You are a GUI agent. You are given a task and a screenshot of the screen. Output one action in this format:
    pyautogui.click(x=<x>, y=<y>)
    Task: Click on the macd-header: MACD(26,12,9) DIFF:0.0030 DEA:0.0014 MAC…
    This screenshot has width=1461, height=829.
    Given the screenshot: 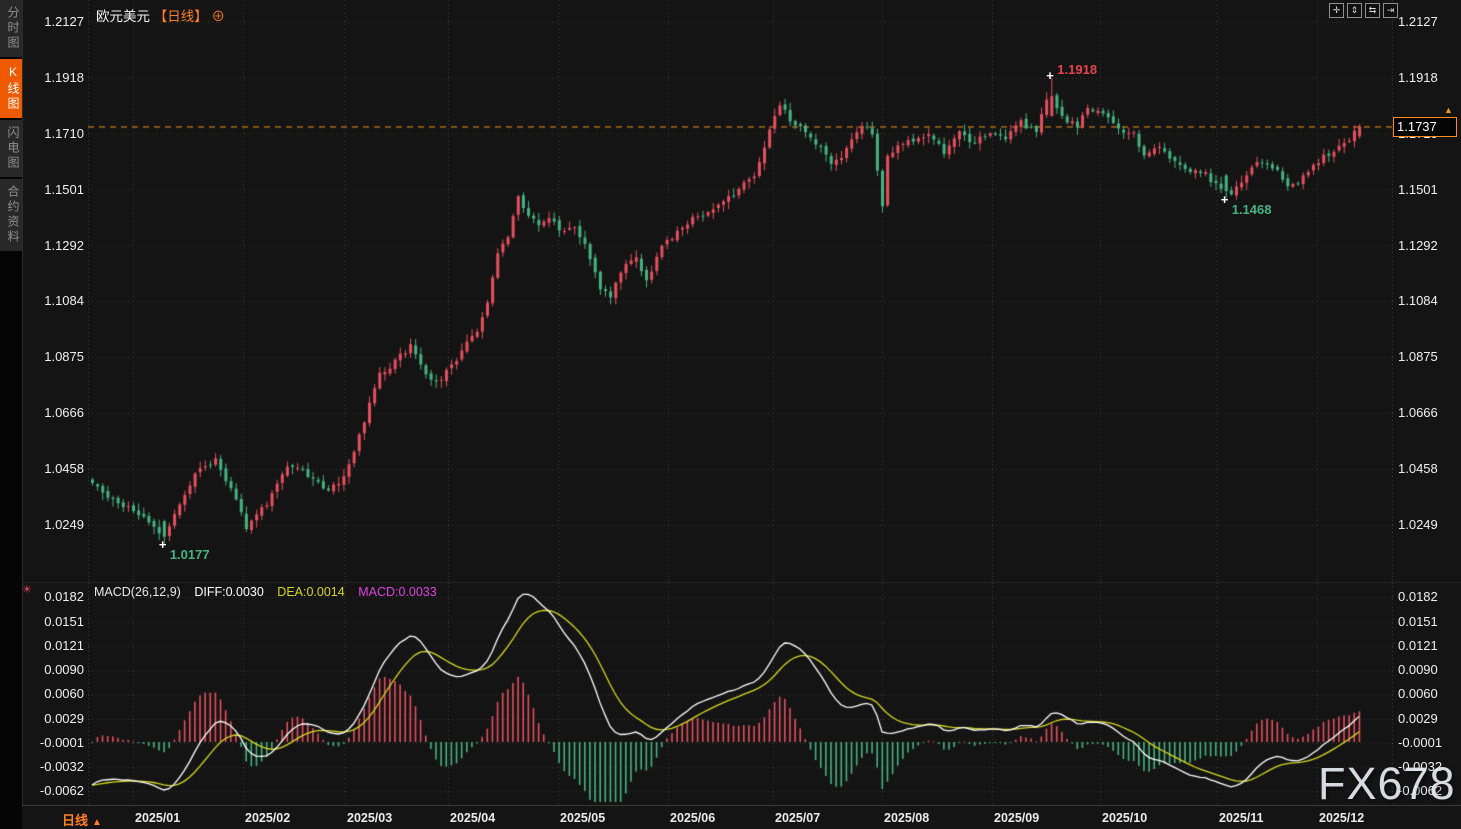 What is the action you would take?
    pyautogui.click(x=270, y=592)
    